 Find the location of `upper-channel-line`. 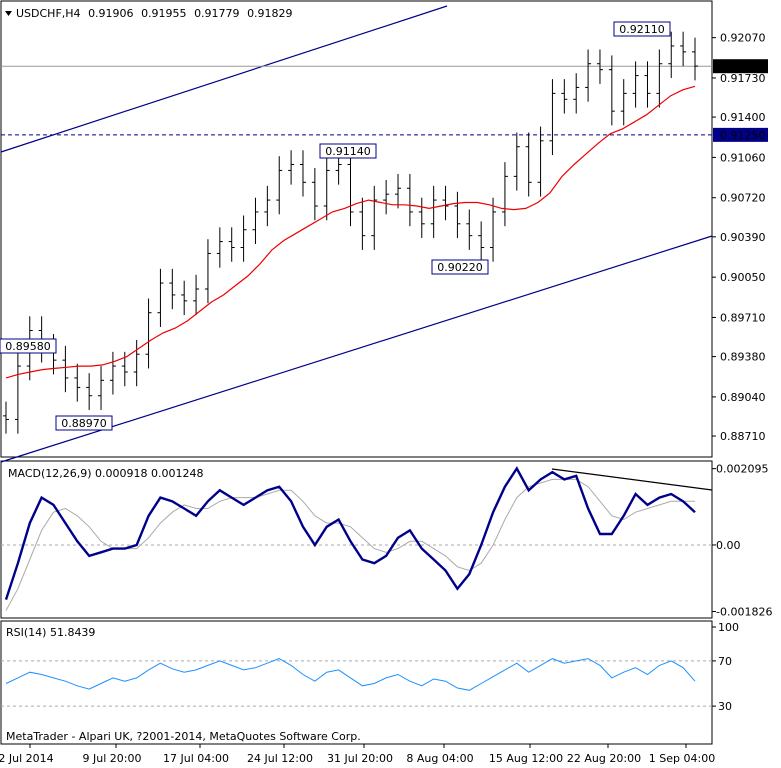

upper-channel-line is located at coordinates (224, 79).